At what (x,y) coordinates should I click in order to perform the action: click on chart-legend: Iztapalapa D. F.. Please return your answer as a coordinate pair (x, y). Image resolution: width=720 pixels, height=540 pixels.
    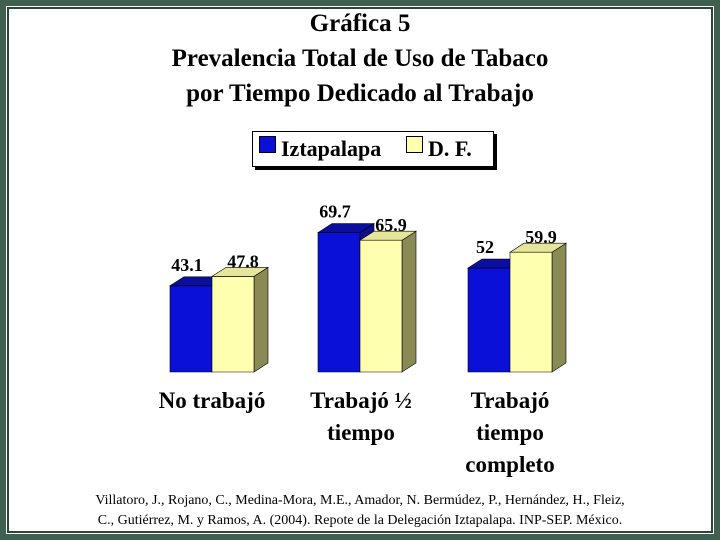
    Looking at the image, I should click on (373, 149).